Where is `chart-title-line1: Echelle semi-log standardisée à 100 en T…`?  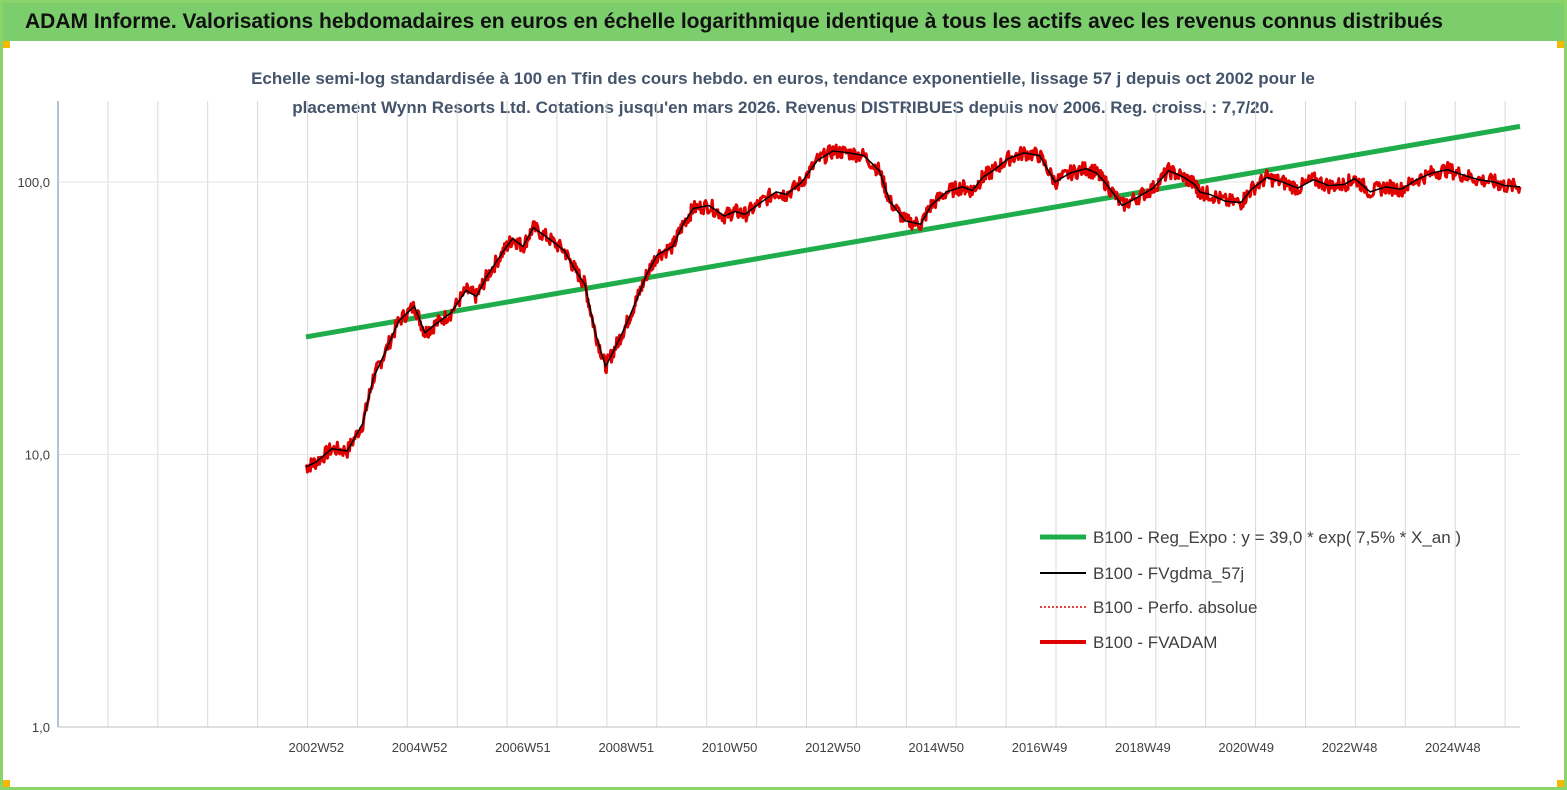
chart-title-line1: Echelle semi-log standardisée à 100 en T… is located at coordinates (783, 78).